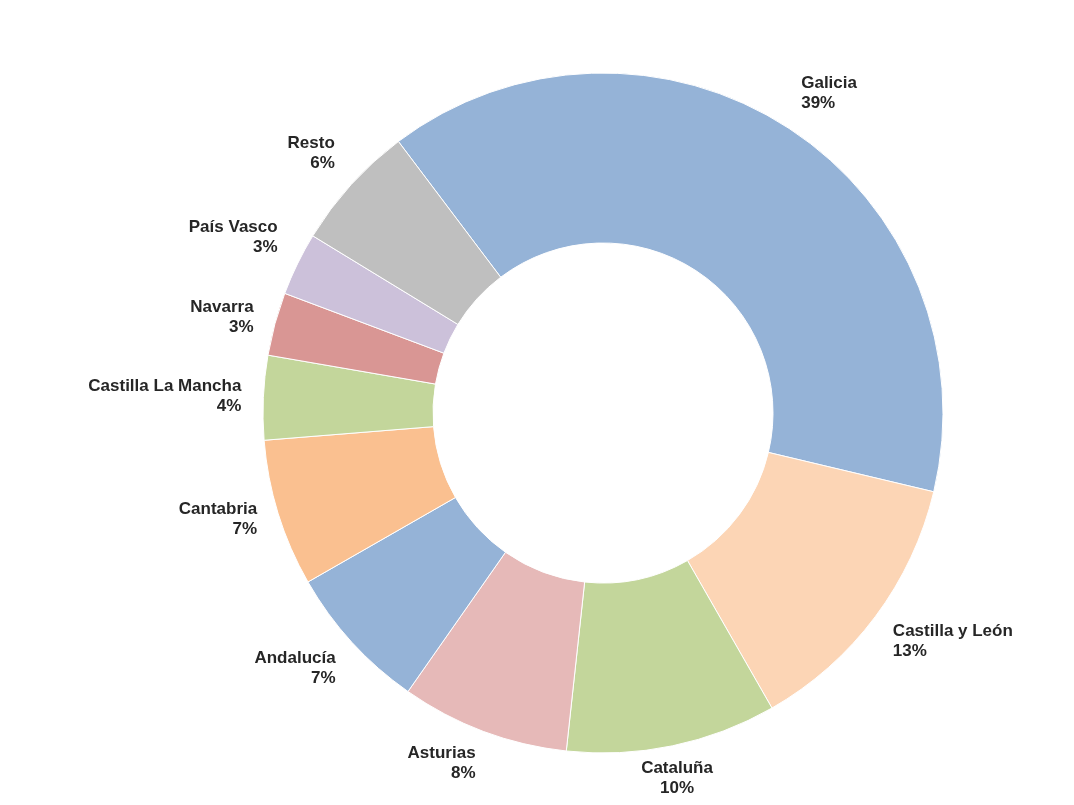  Describe the element at coordinates (229, 405) in the screenshot. I see `data-label: 4%` at that location.